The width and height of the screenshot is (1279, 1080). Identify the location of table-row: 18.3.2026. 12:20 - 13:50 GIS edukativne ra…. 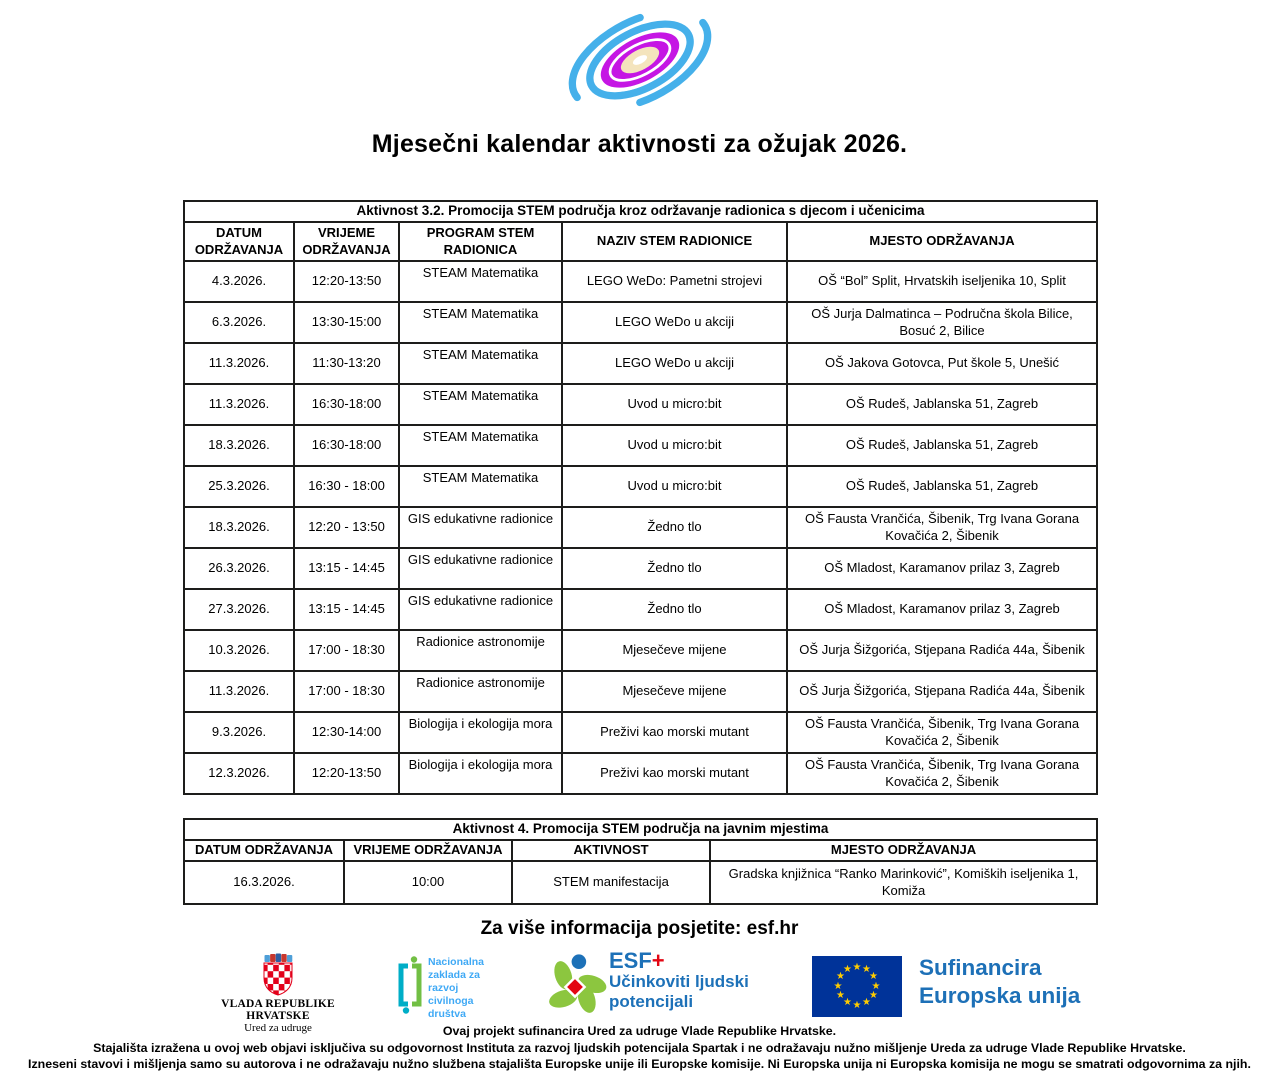
(641, 527).